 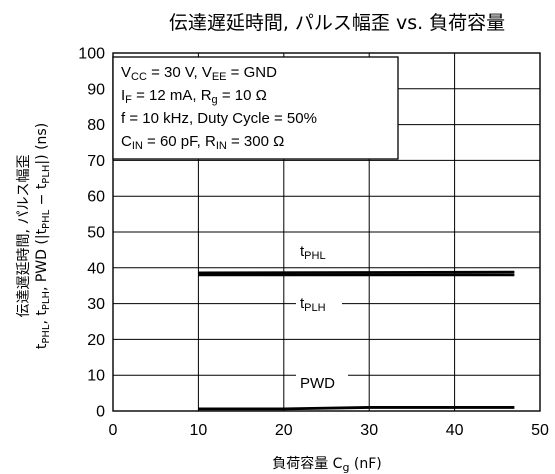 I want to click on pwd-label-bg, so click(x=322, y=382).